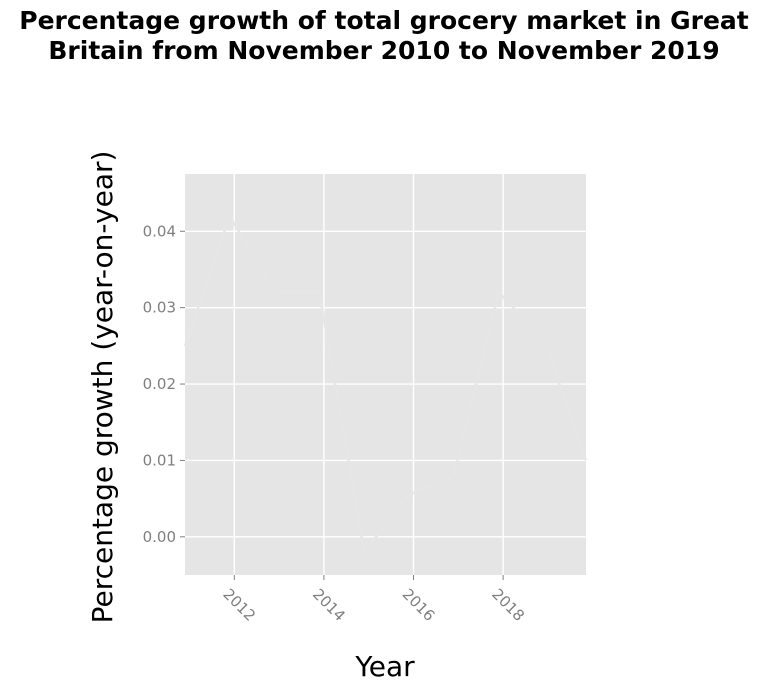 The image size is (768, 692). I want to click on x-axis-title: Year, so click(384, 666).